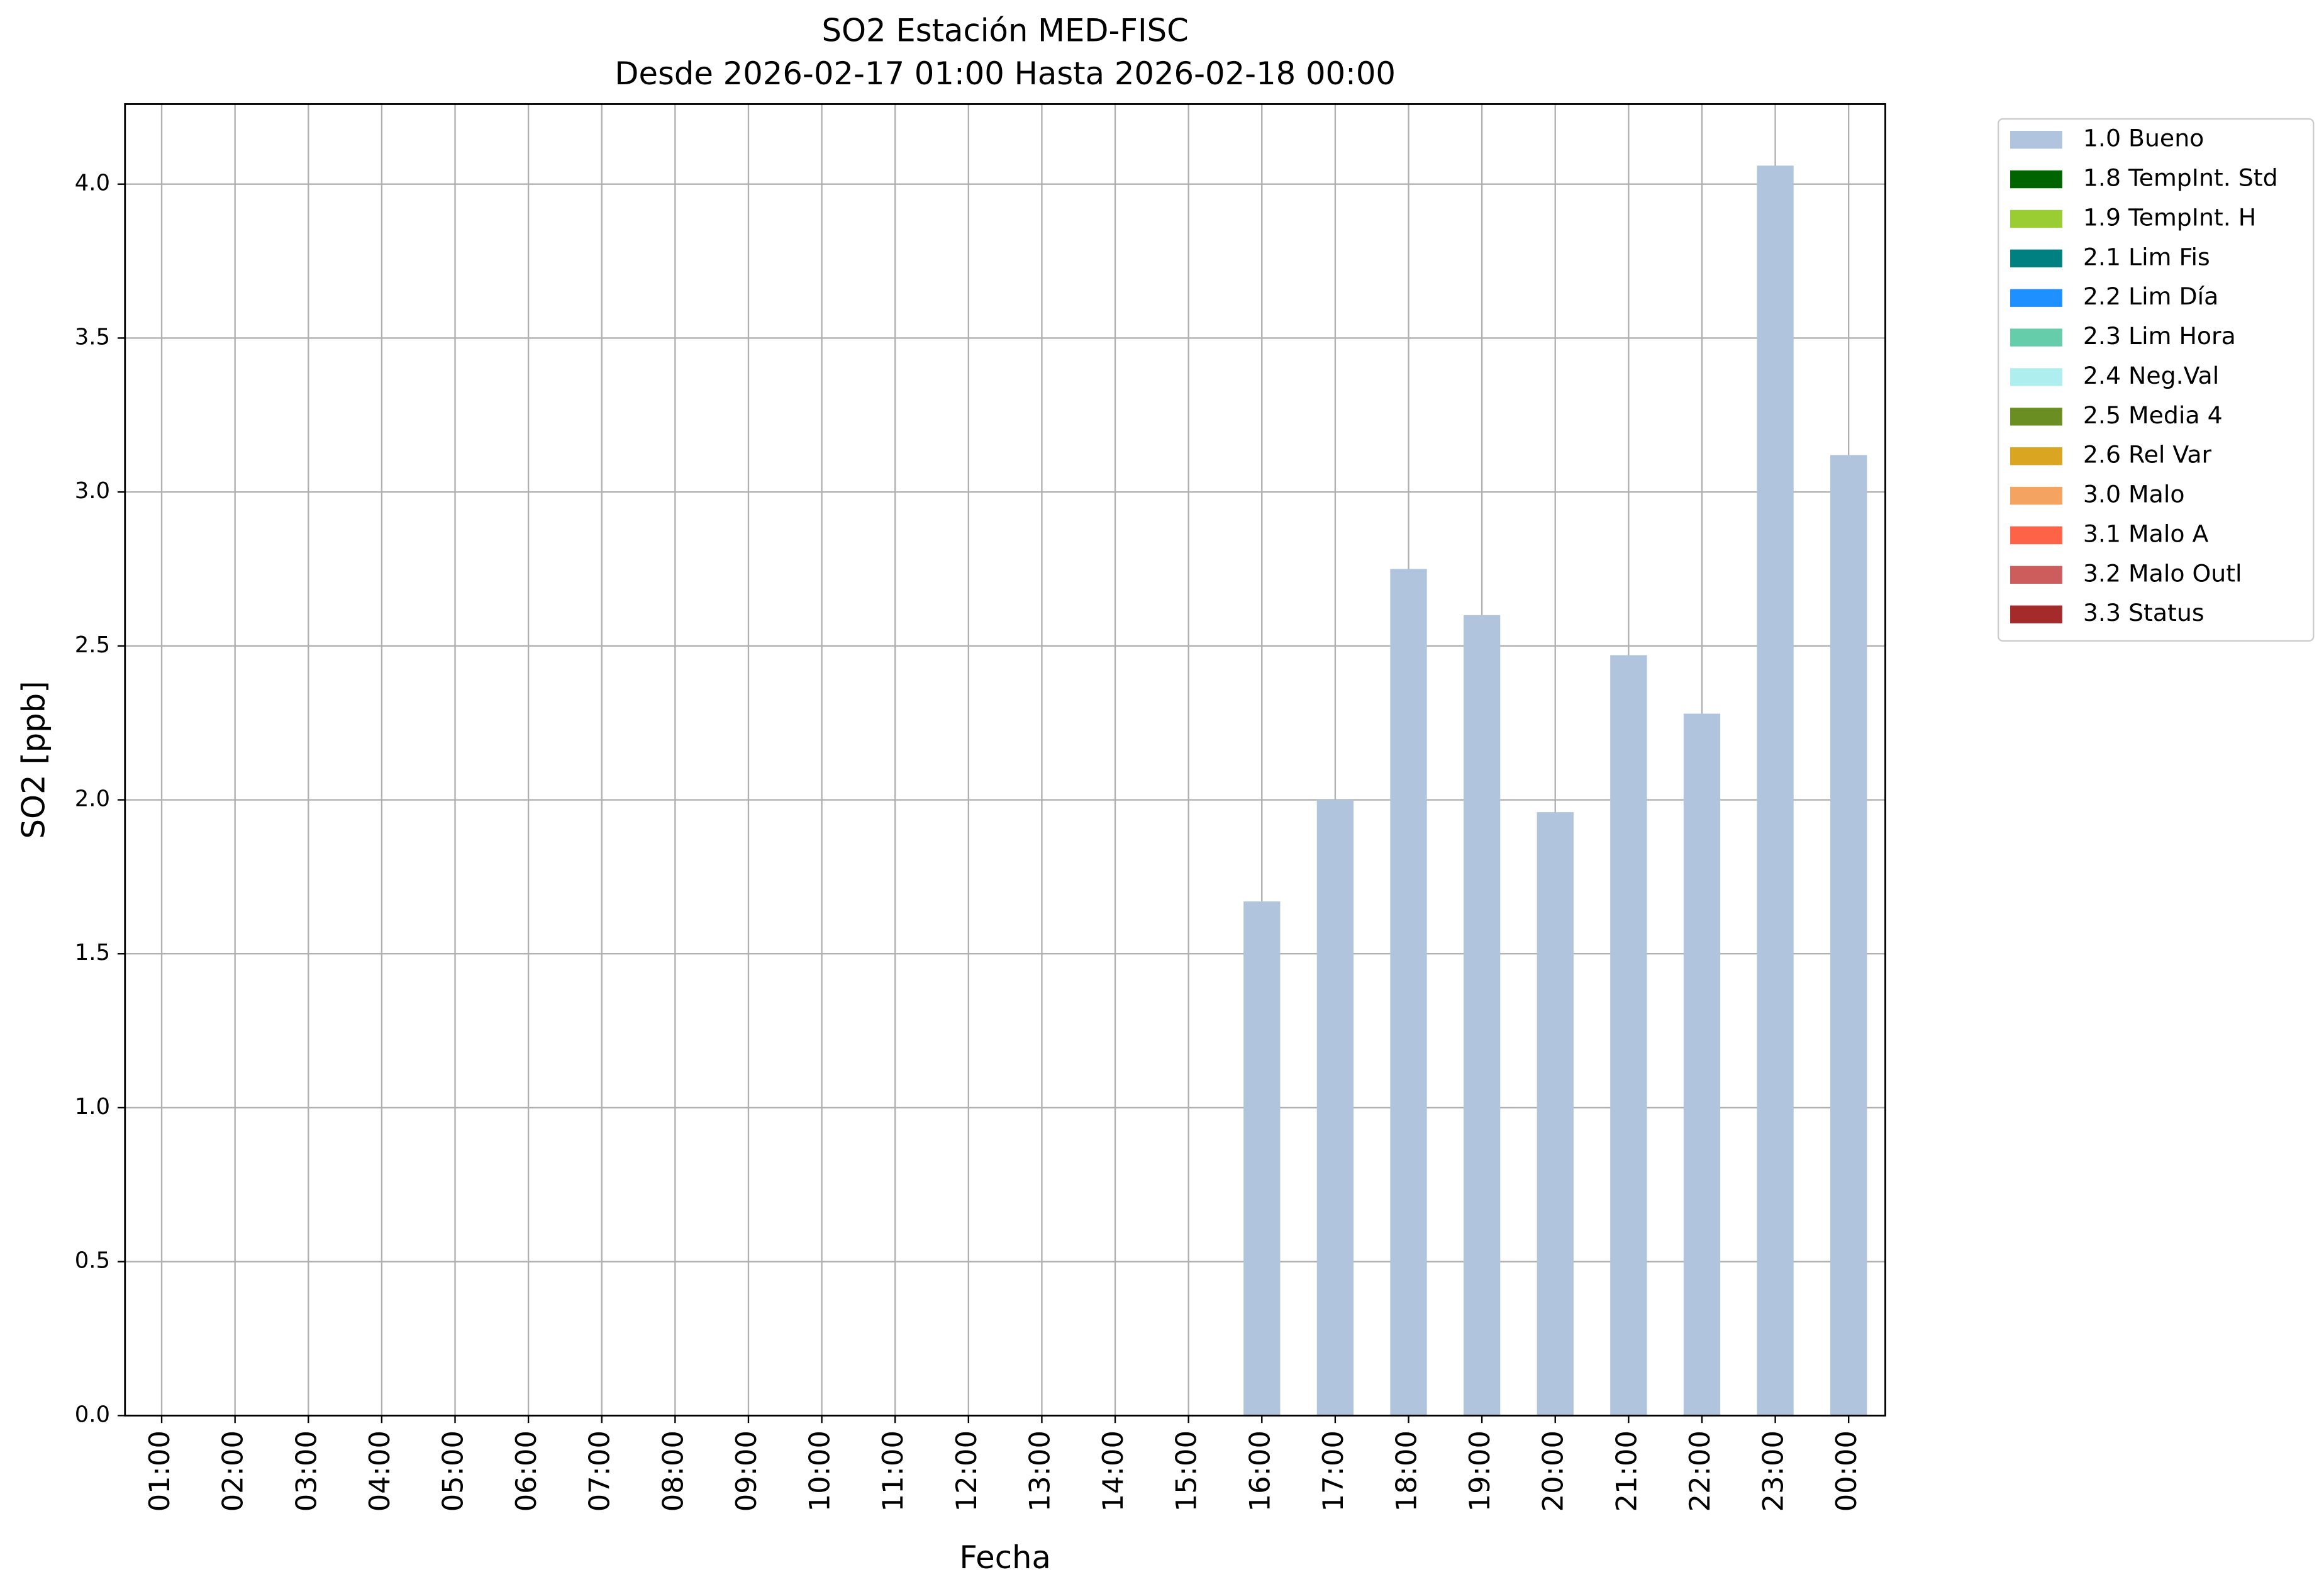 The height and width of the screenshot is (1594, 2324). Describe the element at coordinates (526, 1471) in the screenshot. I see `x-tick-label: 06:00` at that location.